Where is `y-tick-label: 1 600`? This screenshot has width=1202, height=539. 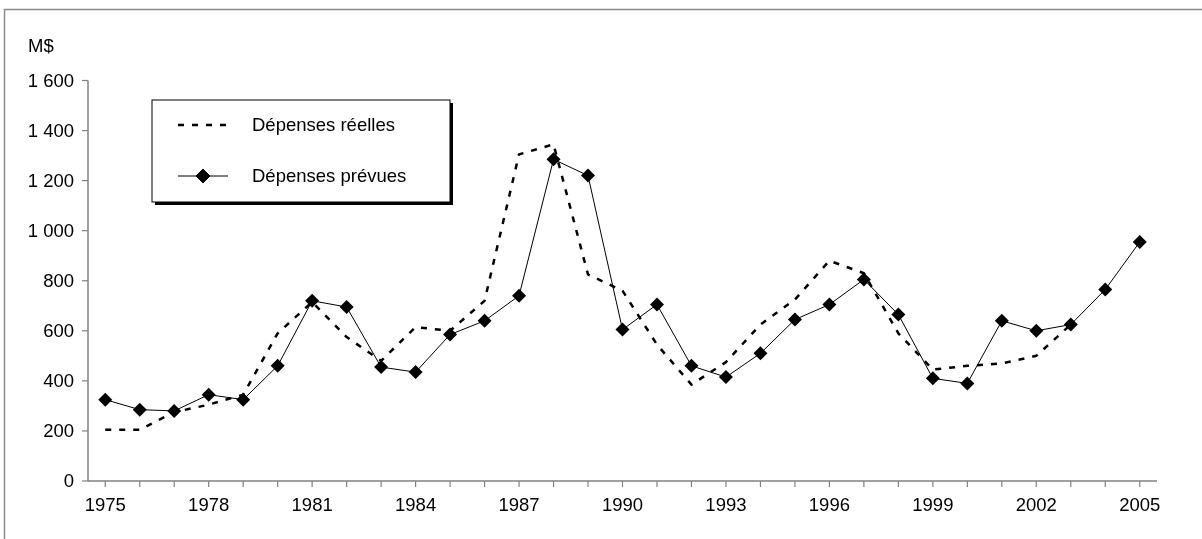 y-tick-label: 1 600 is located at coordinates (50, 80).